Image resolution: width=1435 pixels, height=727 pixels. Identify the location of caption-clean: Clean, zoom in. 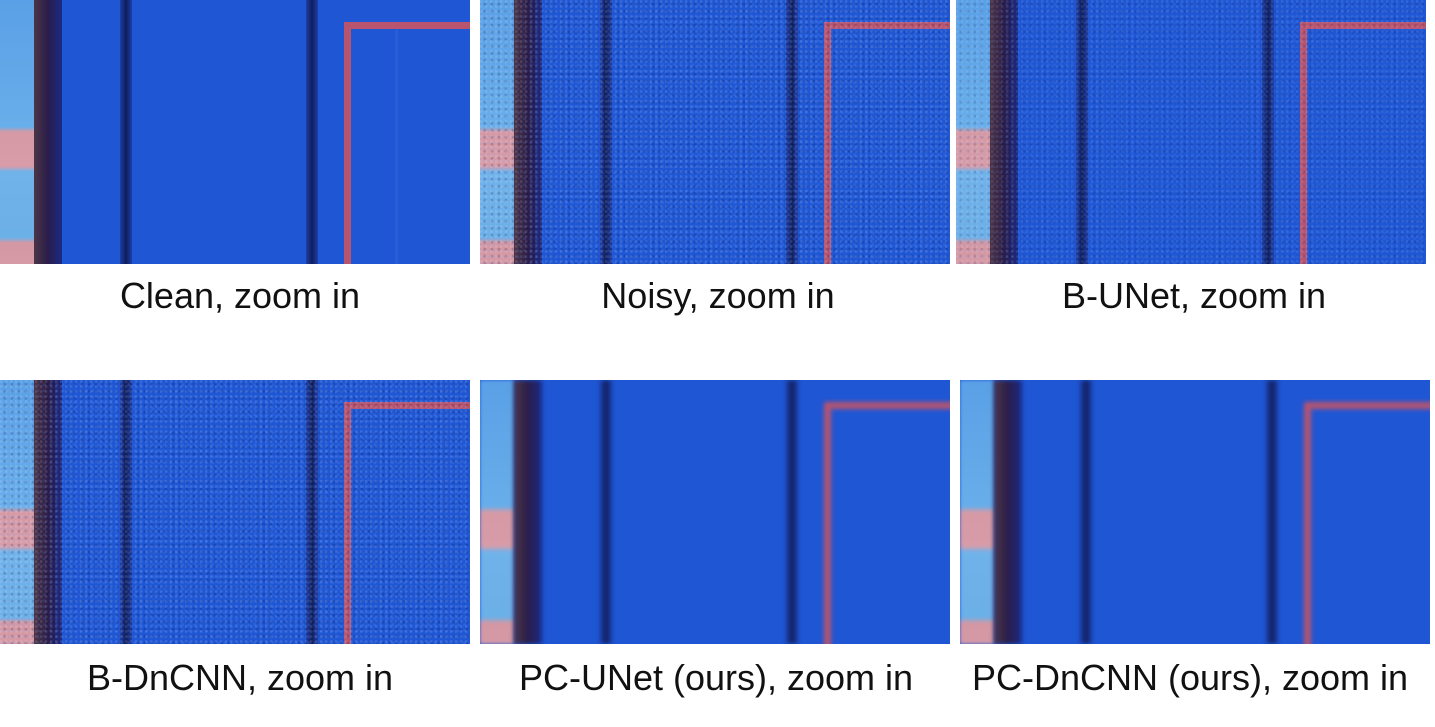
(240, 295).